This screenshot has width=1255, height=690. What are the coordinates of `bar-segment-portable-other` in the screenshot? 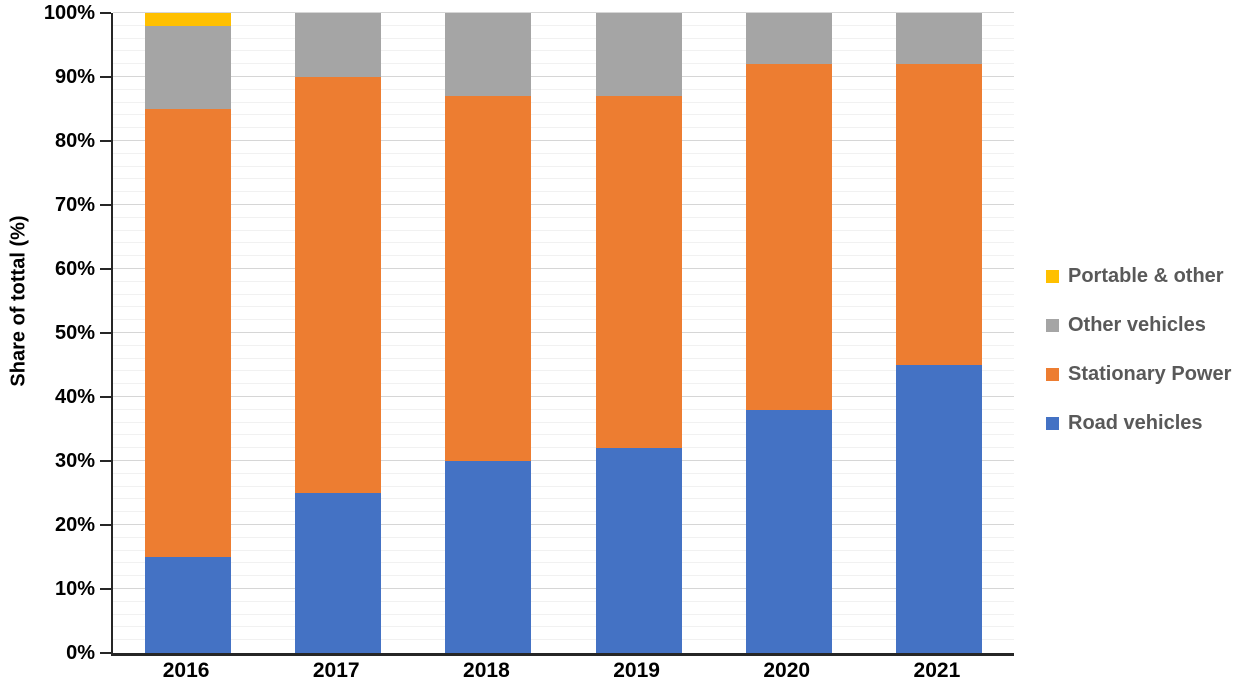 It's located at (188, 19).